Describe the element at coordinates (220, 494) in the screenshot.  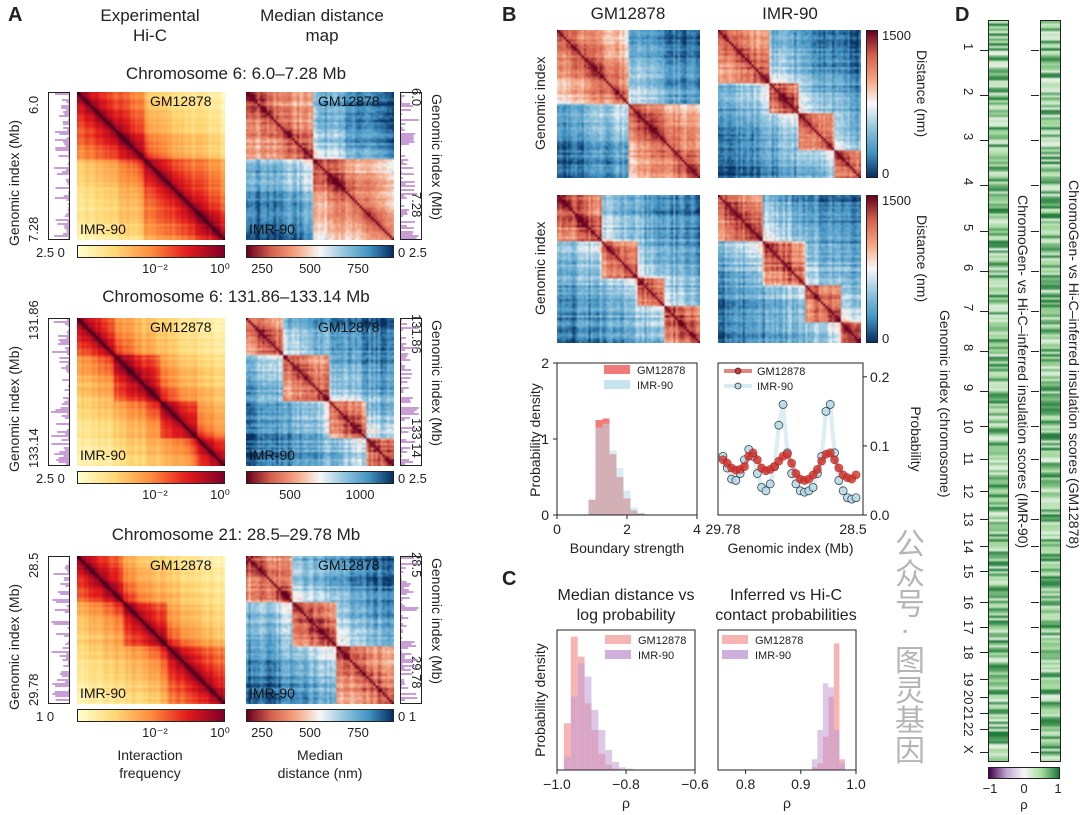
I see `row-1-hic-tick-1: 10⁰` at that location.